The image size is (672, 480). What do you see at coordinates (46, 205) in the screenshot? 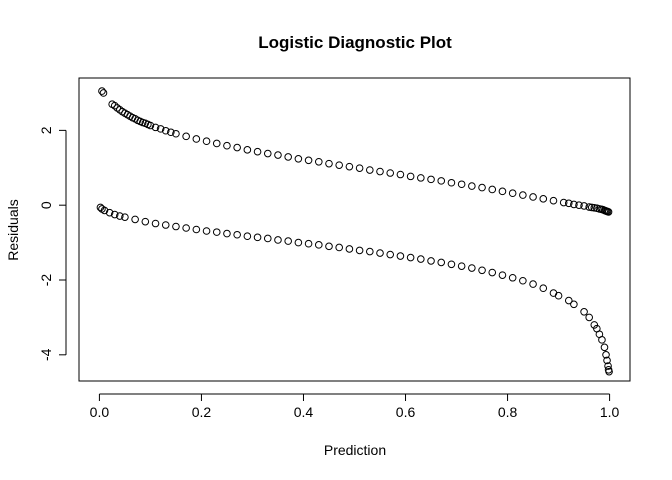
I see `y-tick-label: 0` at bounding box center [46, 205].